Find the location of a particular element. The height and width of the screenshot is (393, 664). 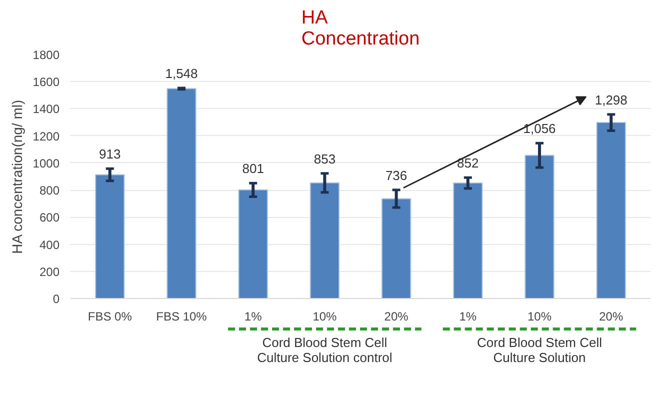

y-tick-label: 1800 is located at coordinates (46, 55).